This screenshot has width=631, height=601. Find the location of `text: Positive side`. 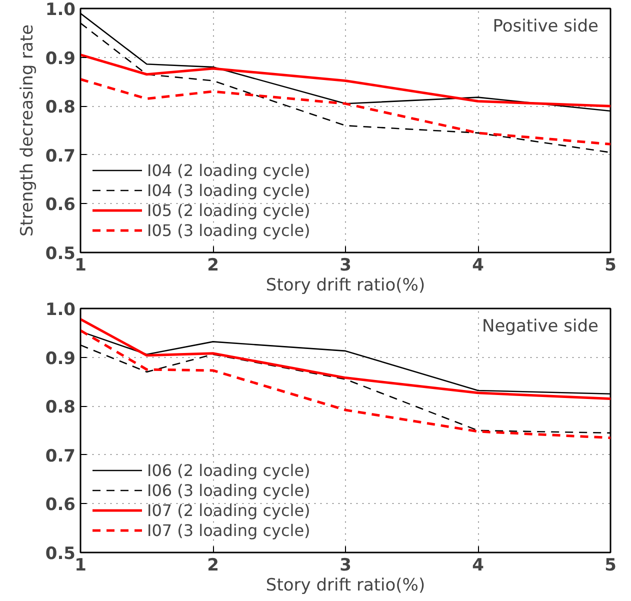

text: Positive side is located at coordinates (545, 26).